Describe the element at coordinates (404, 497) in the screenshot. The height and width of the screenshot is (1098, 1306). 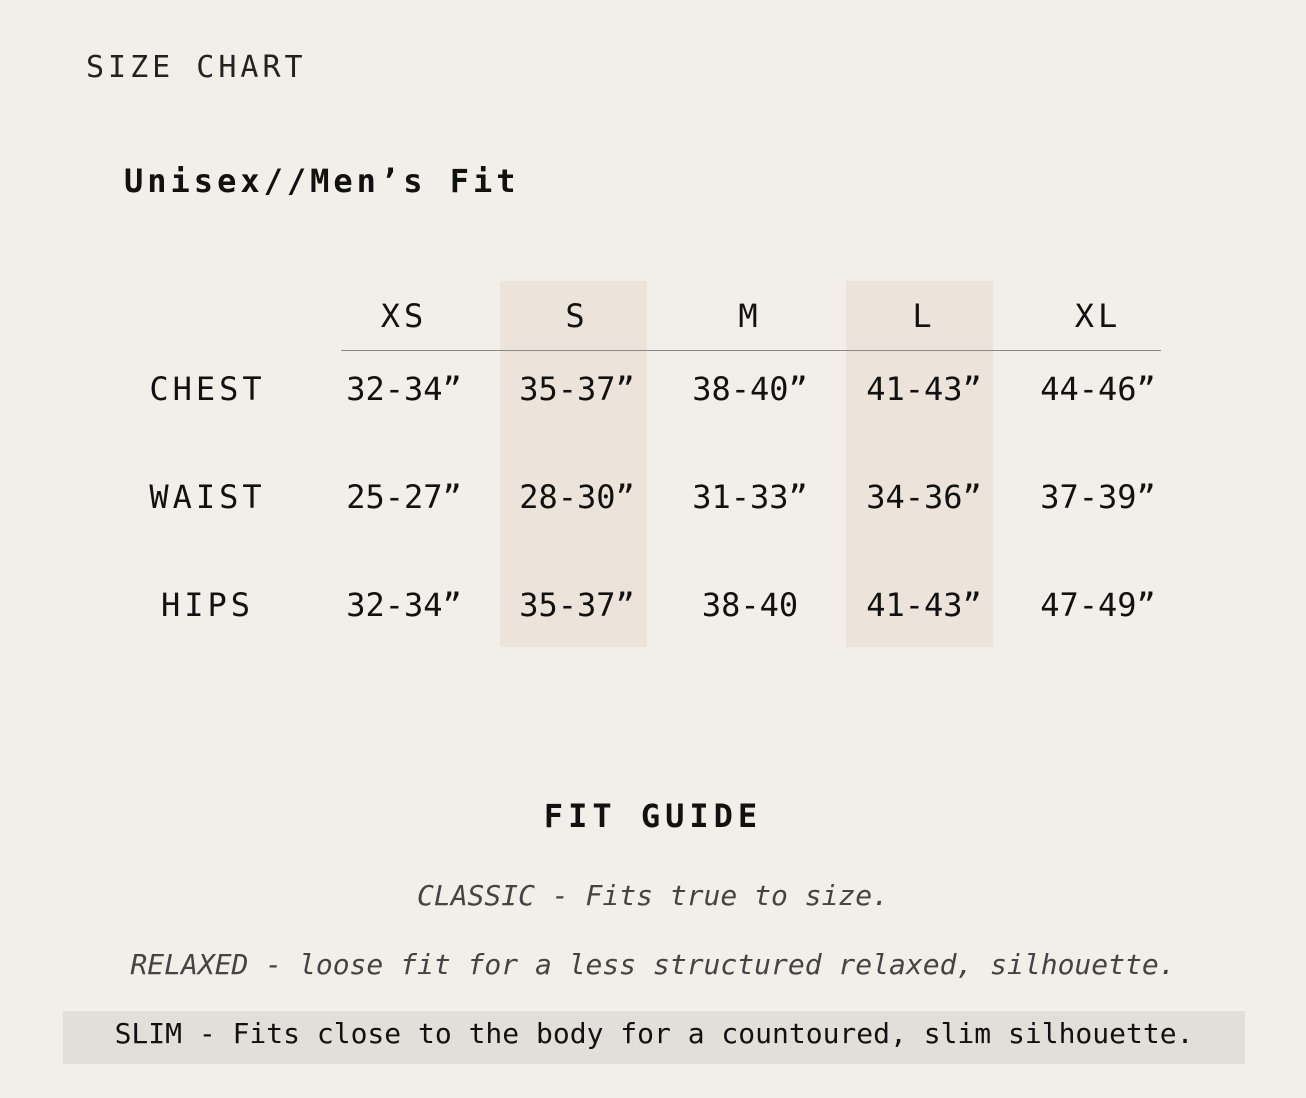
I see `table-cell: 25-27”` at that location.